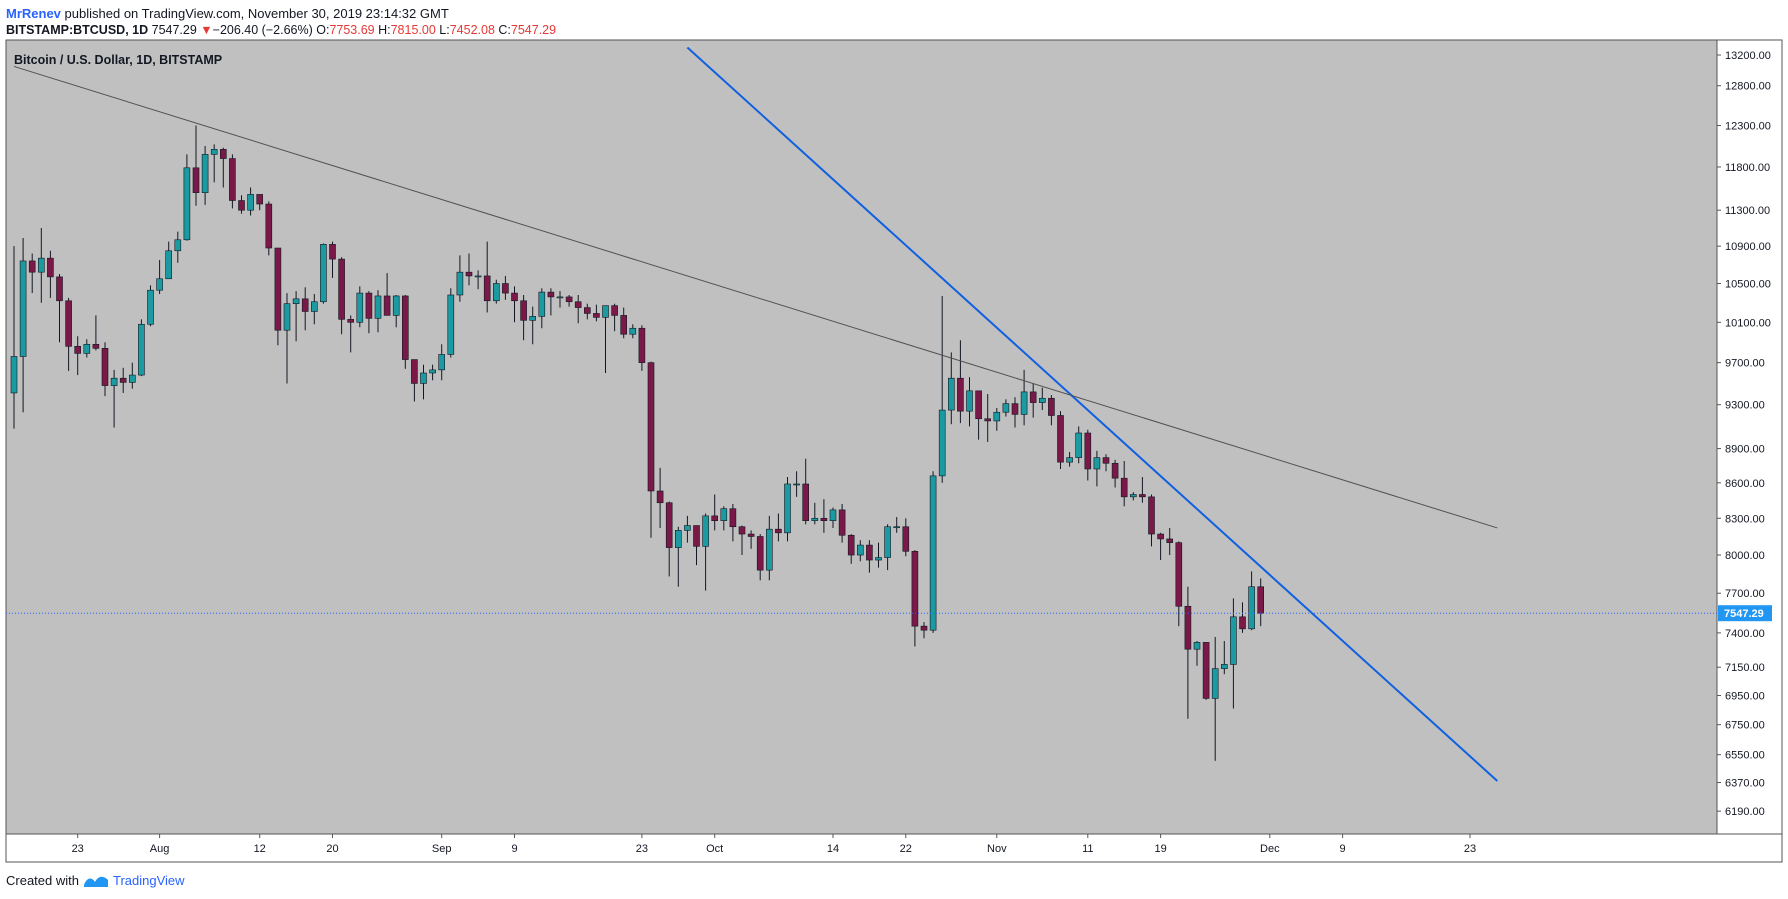  Describe the element at coordinates (148, 880) in the screenshot. I see `tradingview-brand-link: TradingView` at that location.